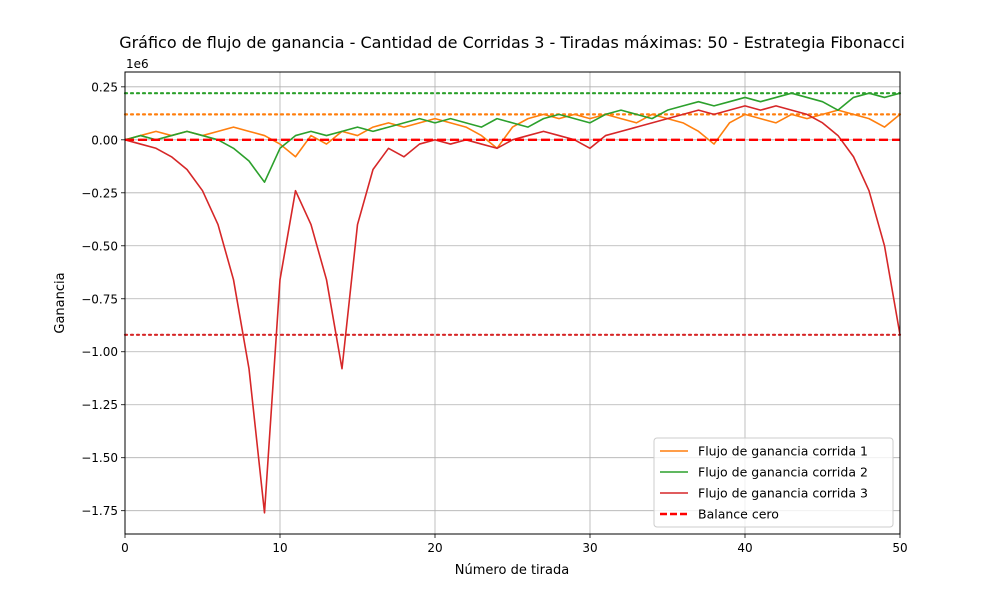 This screenshot has width=1000, height=600. Describe the element at coordinates (99, 458) in the screenshot. I see `y-tick-label: −1.50` at that location.